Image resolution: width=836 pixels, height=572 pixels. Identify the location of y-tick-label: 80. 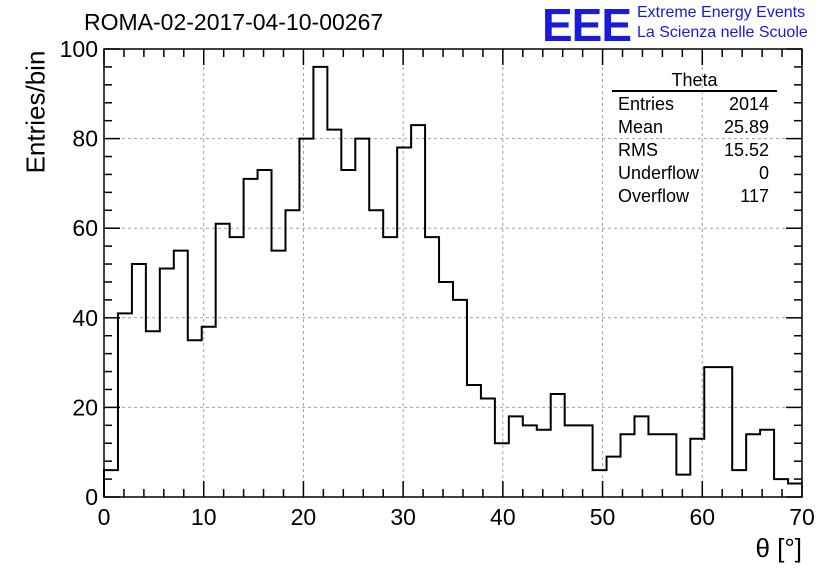
(85, 139).